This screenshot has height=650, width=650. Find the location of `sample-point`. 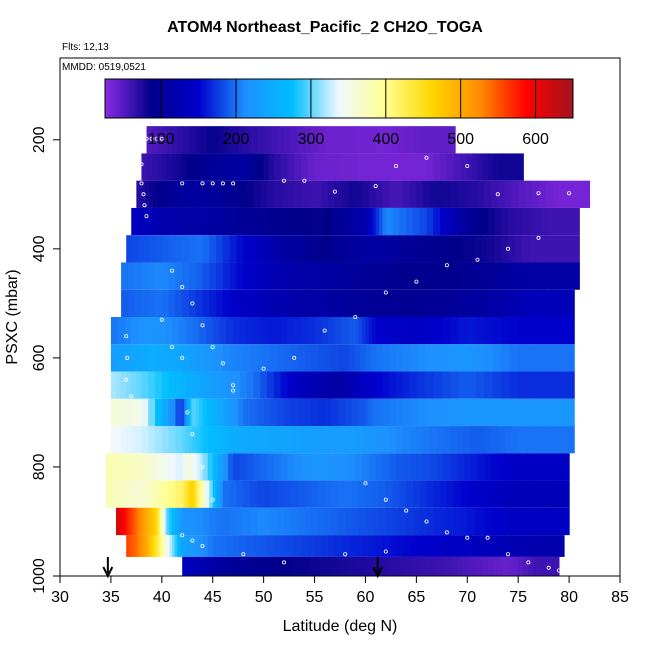

sample-point is located at coordinates (202, 466).